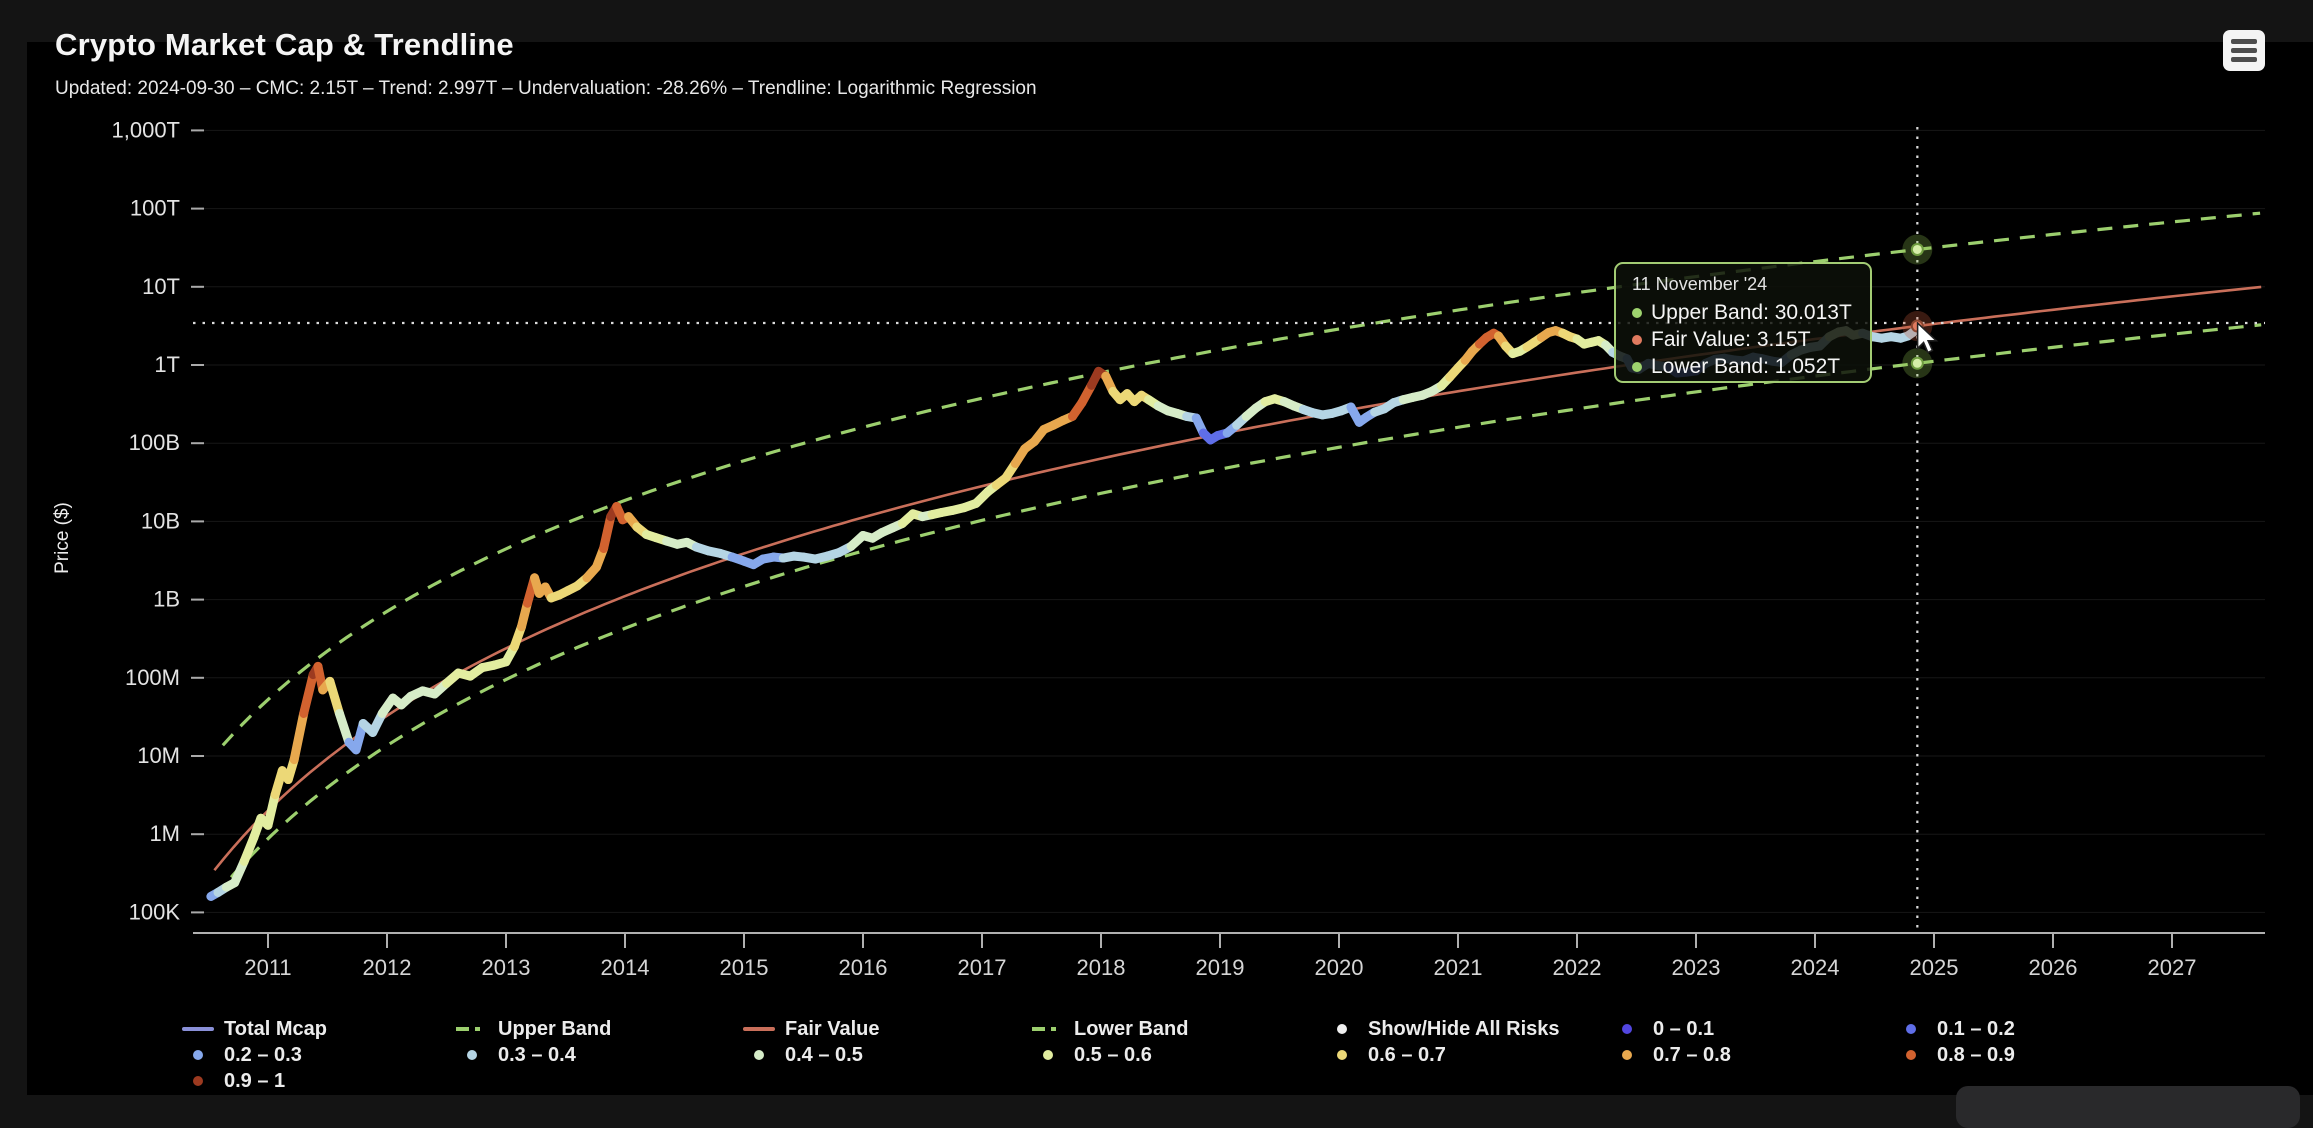 The image size is (2313, 1128). I want to click on legend-item-label: 0.8 – 0.9, so click(1976, 1054).